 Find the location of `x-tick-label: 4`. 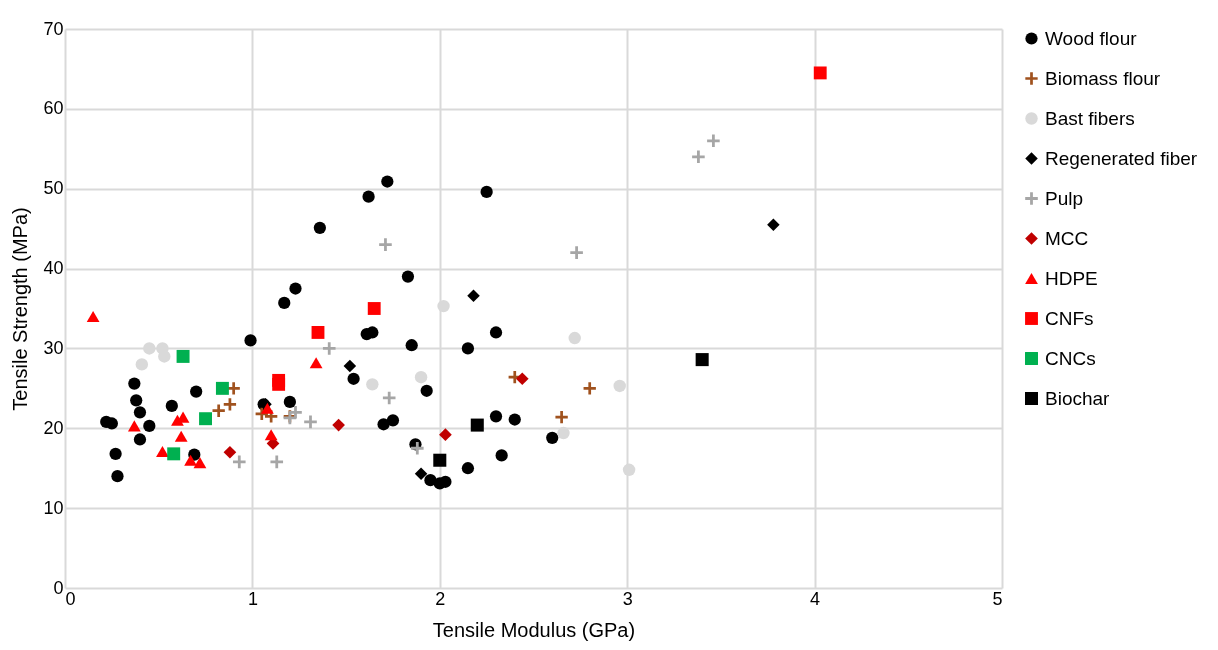

x-tick-label: 4 is located at coordinates (815, 598).